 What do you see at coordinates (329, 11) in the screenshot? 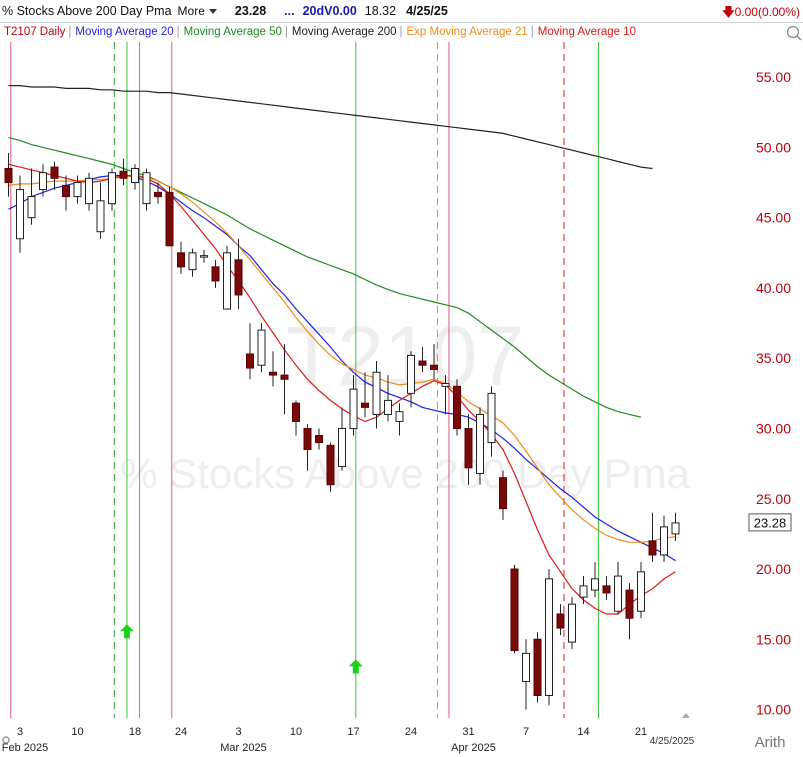
I see `volume-value: 20dV0.00` at bounding box center [329, 11].